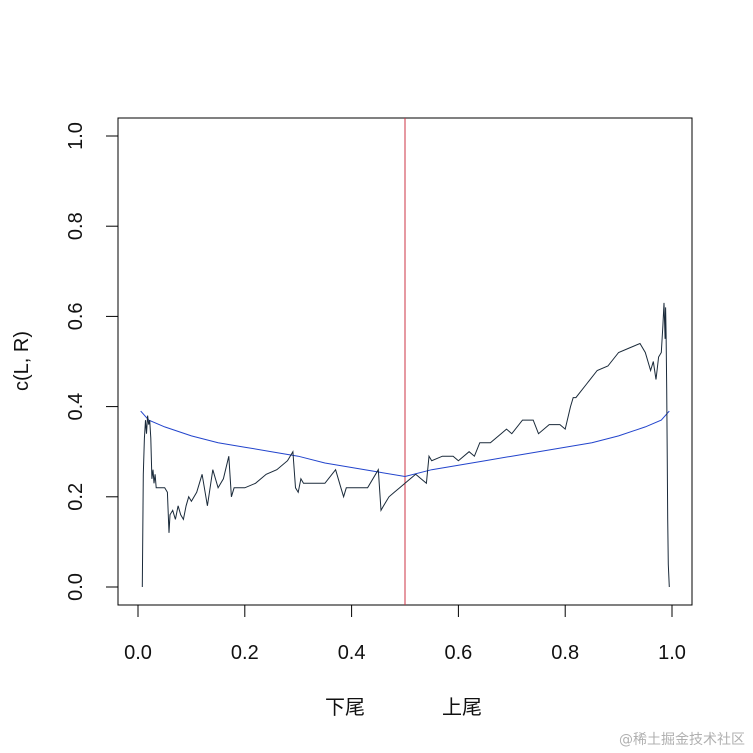  I want to click on x-tick-label: 0.8, so click(565, 653).